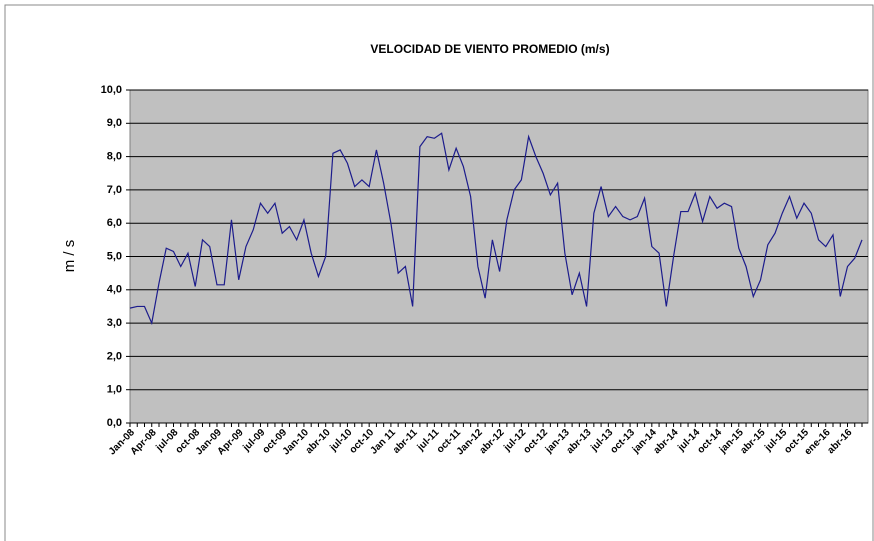  I want to click on x-tick-label: abr-15, so click(753, 441).